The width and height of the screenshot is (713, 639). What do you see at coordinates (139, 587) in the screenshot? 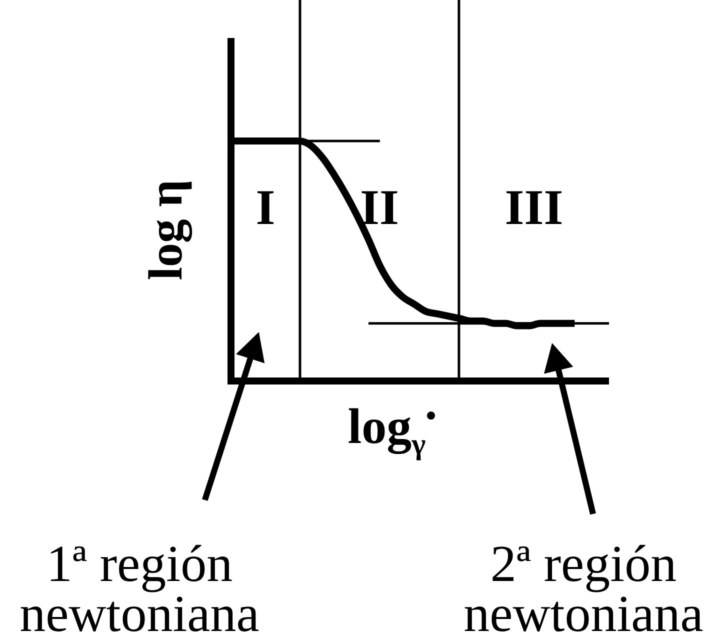
I see `text: 1ª región newtoniana` at bounding box center [139, 587].